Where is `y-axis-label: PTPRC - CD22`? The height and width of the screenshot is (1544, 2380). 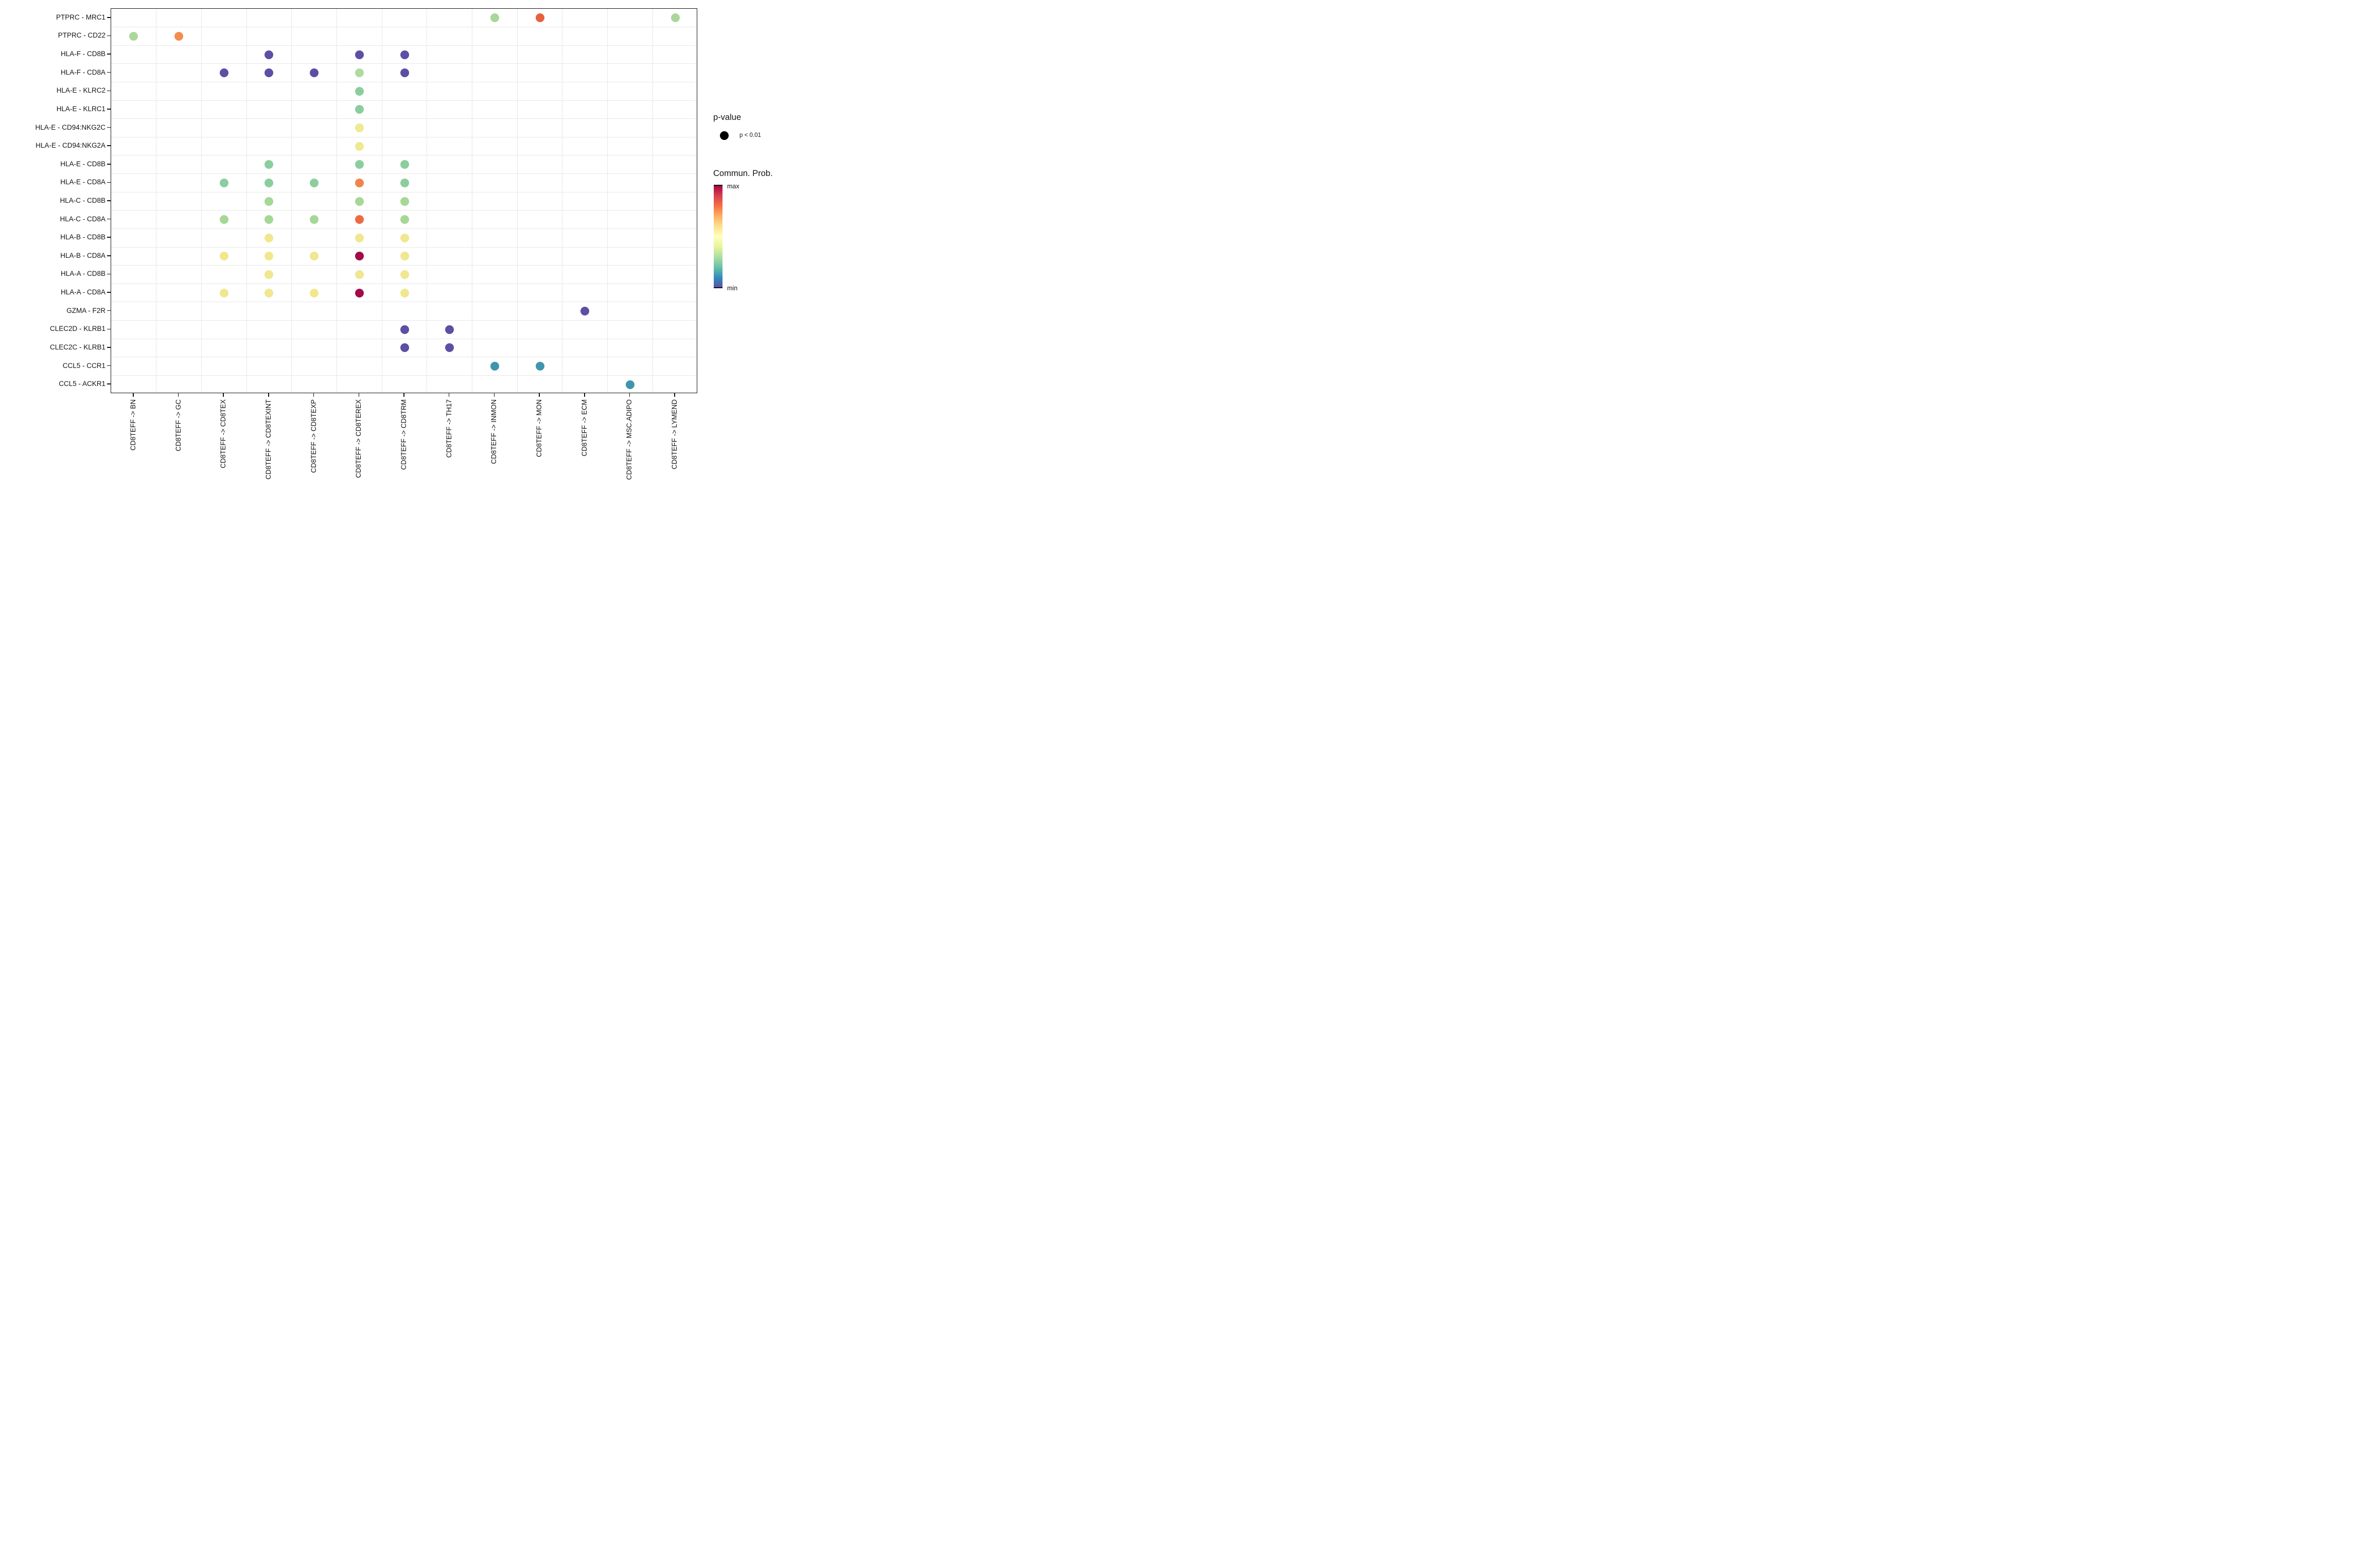 y-axis-label: PTPRC - CD22 is located at coordinates (81, 36).